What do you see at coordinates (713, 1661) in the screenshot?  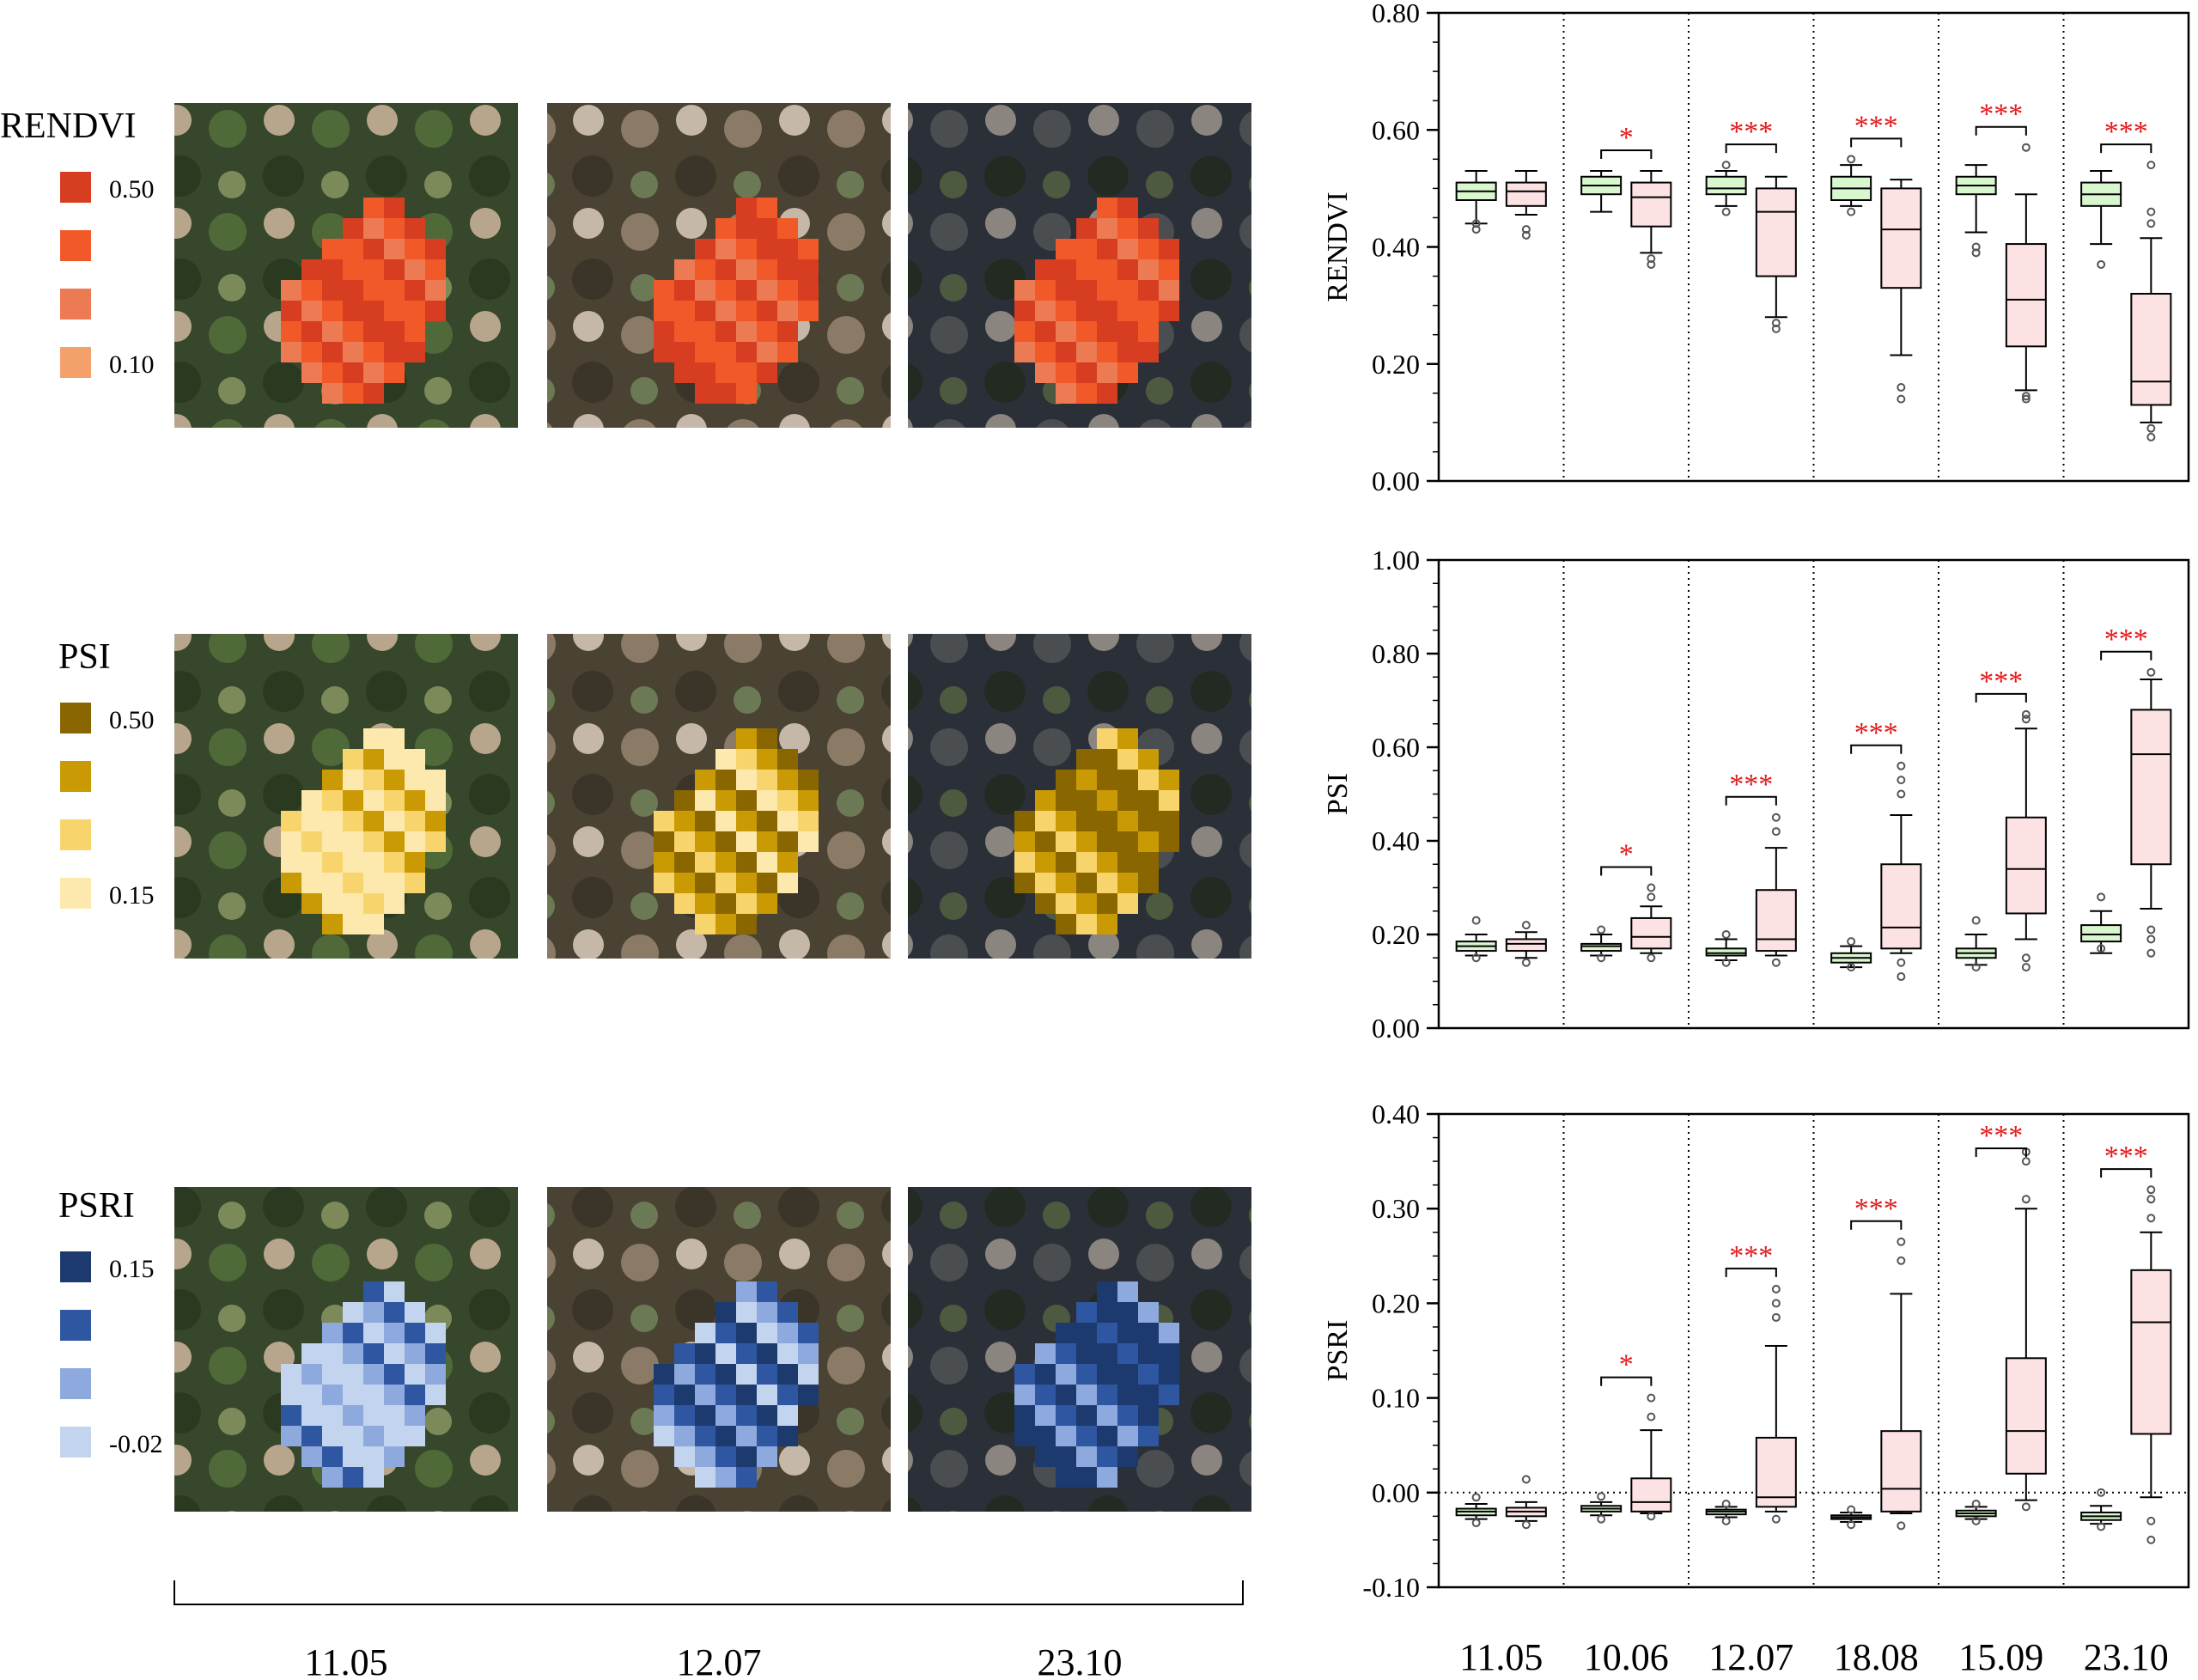 I see `image-date-labels: 11.05 12.07 23.10` at bounding box center [713, 1661].